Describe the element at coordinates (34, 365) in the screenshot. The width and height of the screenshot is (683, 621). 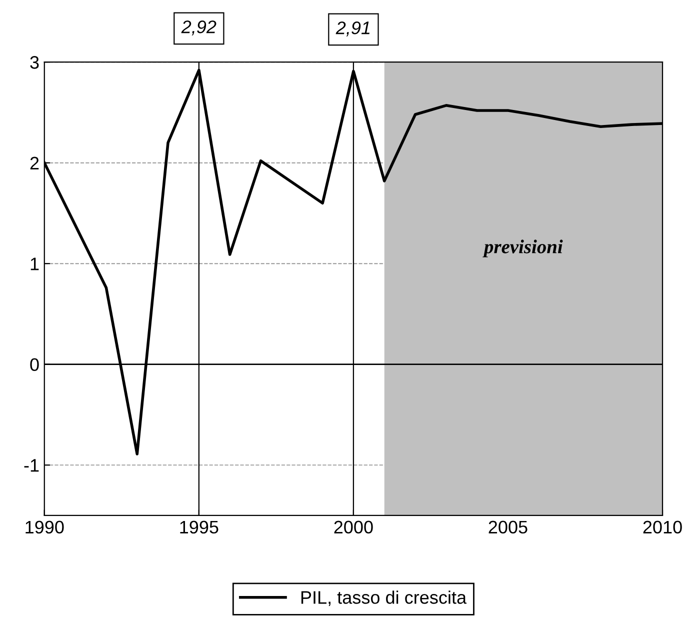
I see `y-tick-label: 0` at that location.